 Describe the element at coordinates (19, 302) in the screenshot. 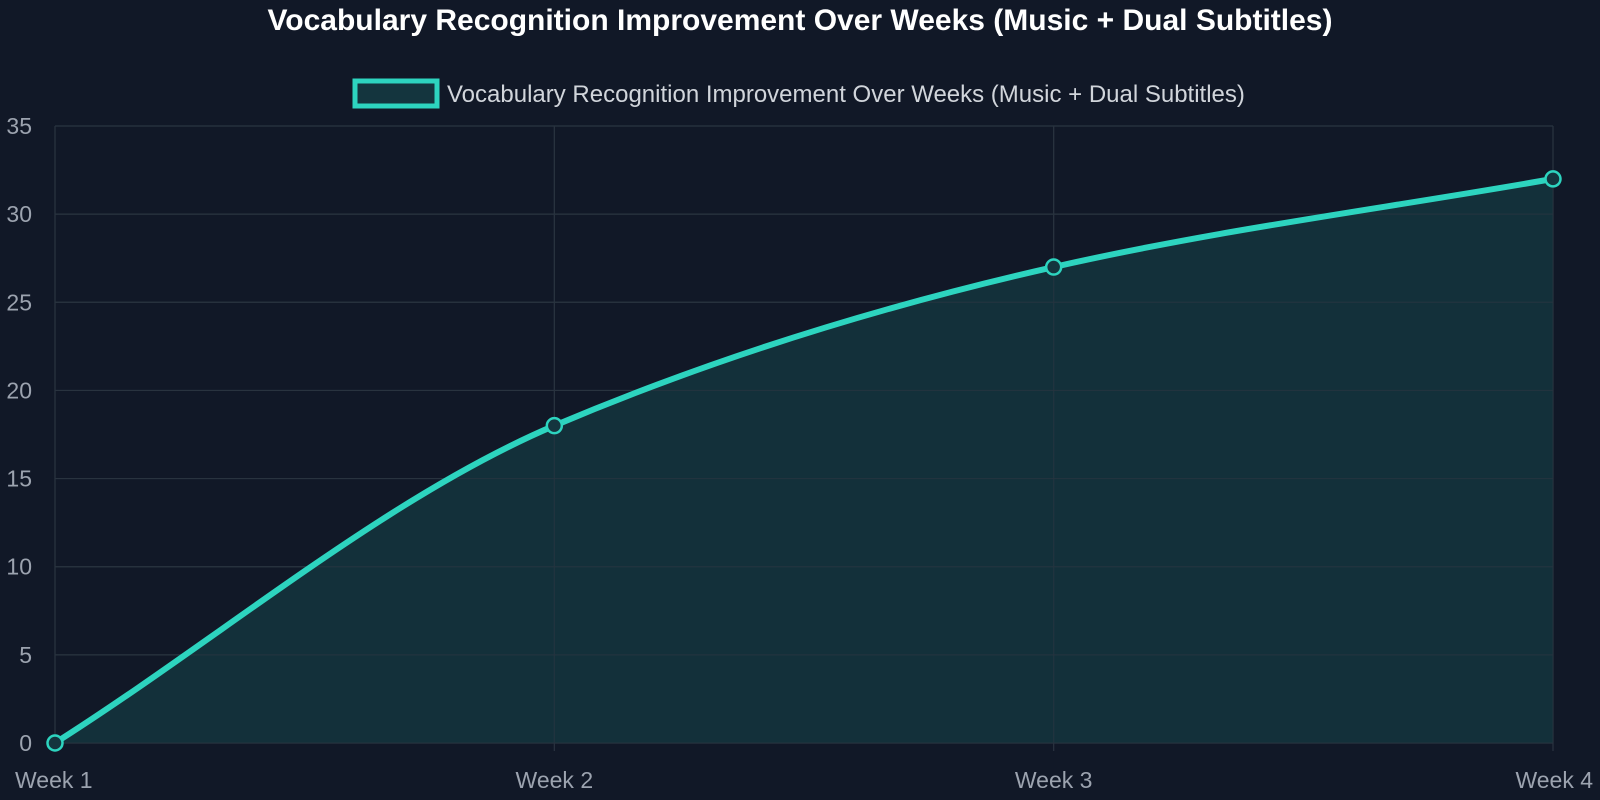

I see `y-tick-label: 25` at that location.